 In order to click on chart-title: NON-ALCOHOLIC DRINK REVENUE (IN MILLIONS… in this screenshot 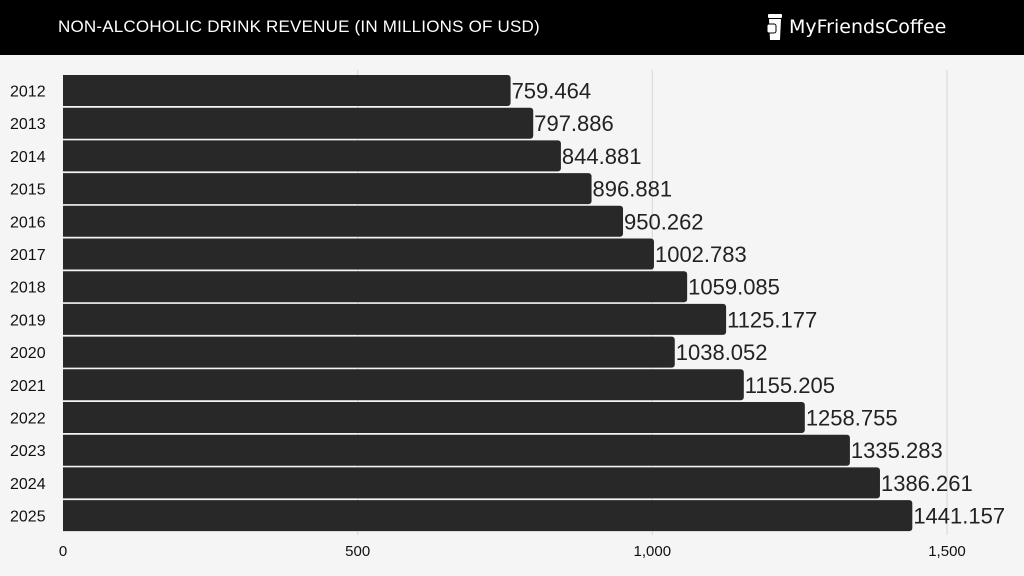, I will do `click(299, 26)`.